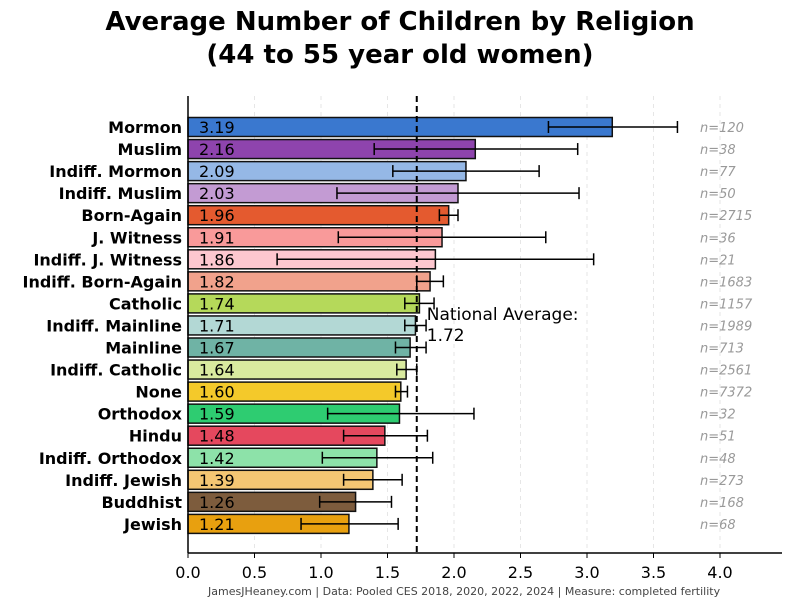 This screenshot has height=600, width=800. I want to click on sample-size-label: n=51, so click(718, 437).